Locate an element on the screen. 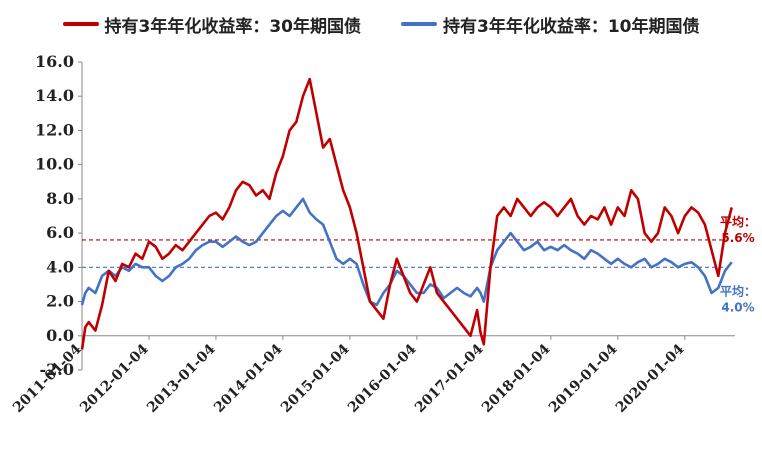  legend-label-30y: 持有3年年化收益率：30年期国债 is located at coordinates (233, 26).